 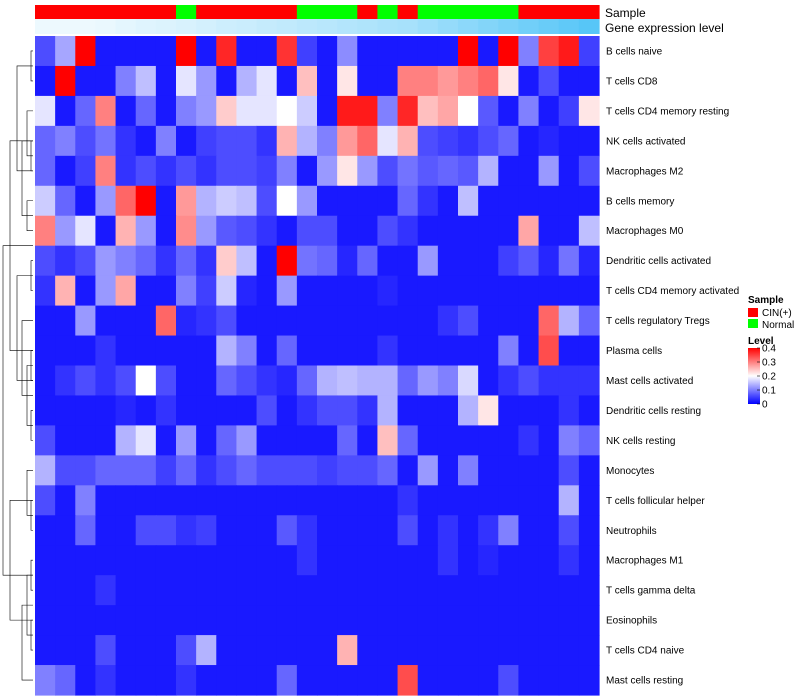 I want to click on row-label: T cells follicular helper, so click(x=655, y=501).